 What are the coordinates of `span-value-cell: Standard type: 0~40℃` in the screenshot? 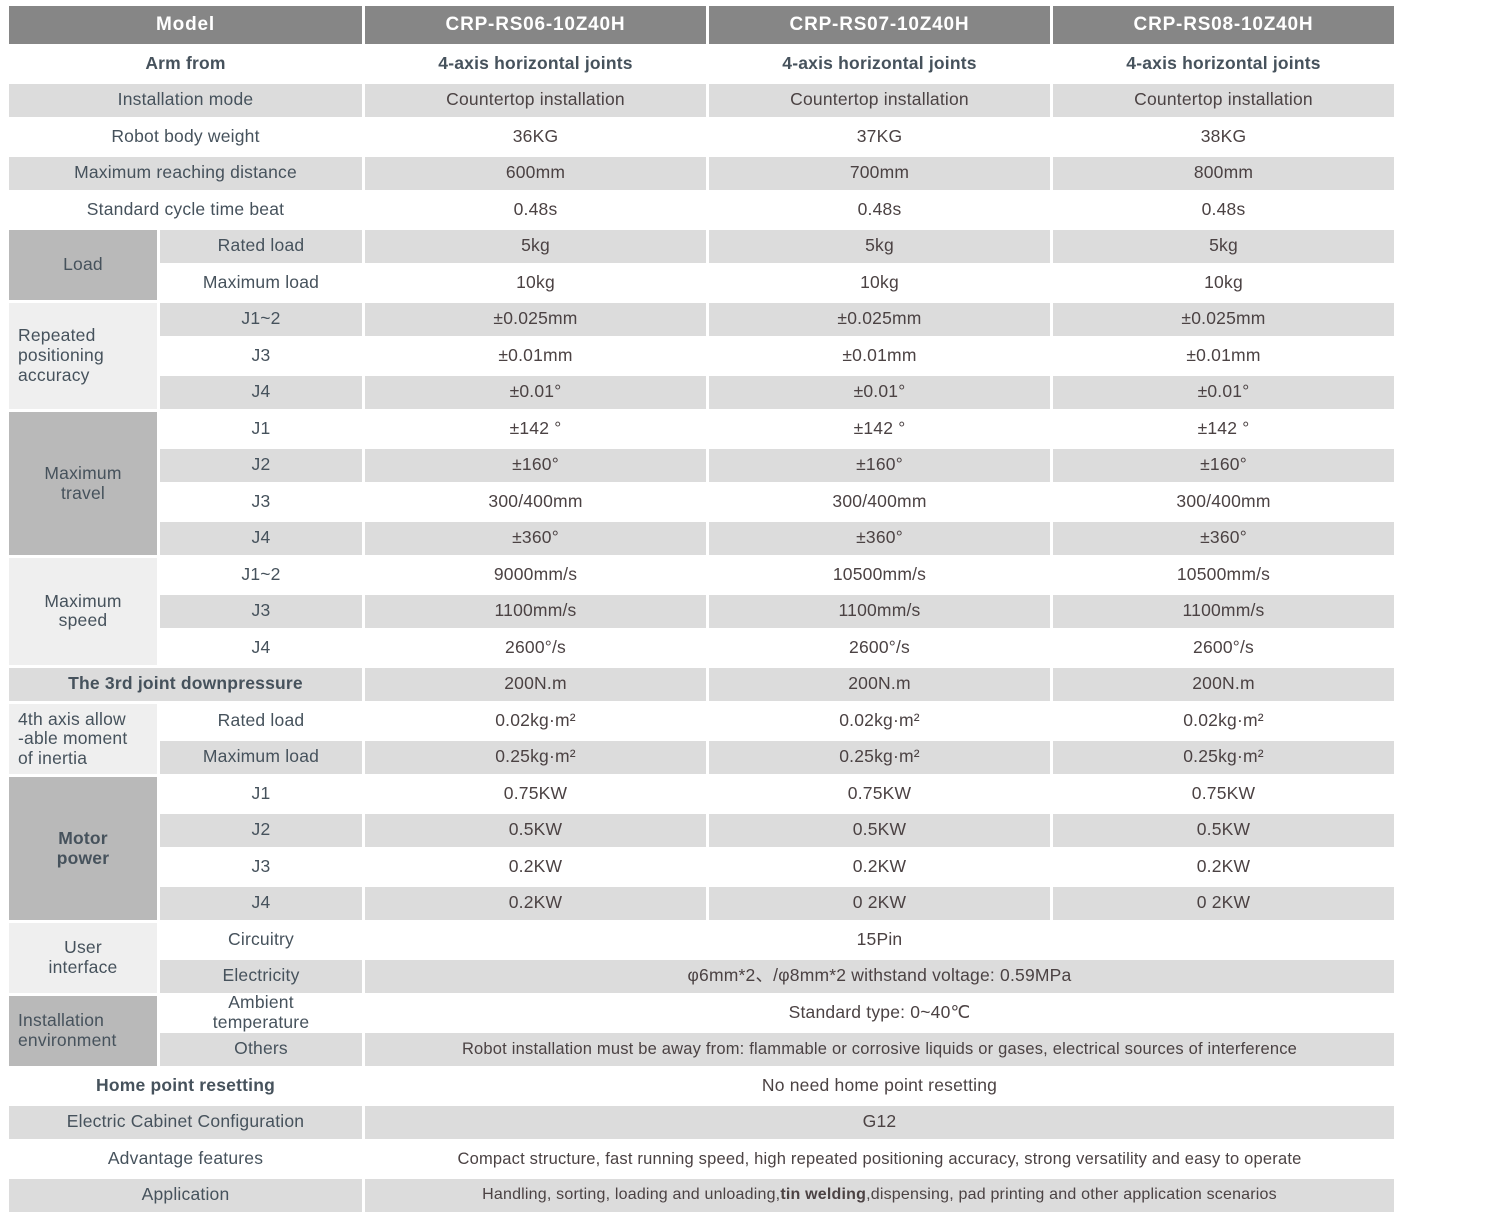 It's located at (879, 1011).